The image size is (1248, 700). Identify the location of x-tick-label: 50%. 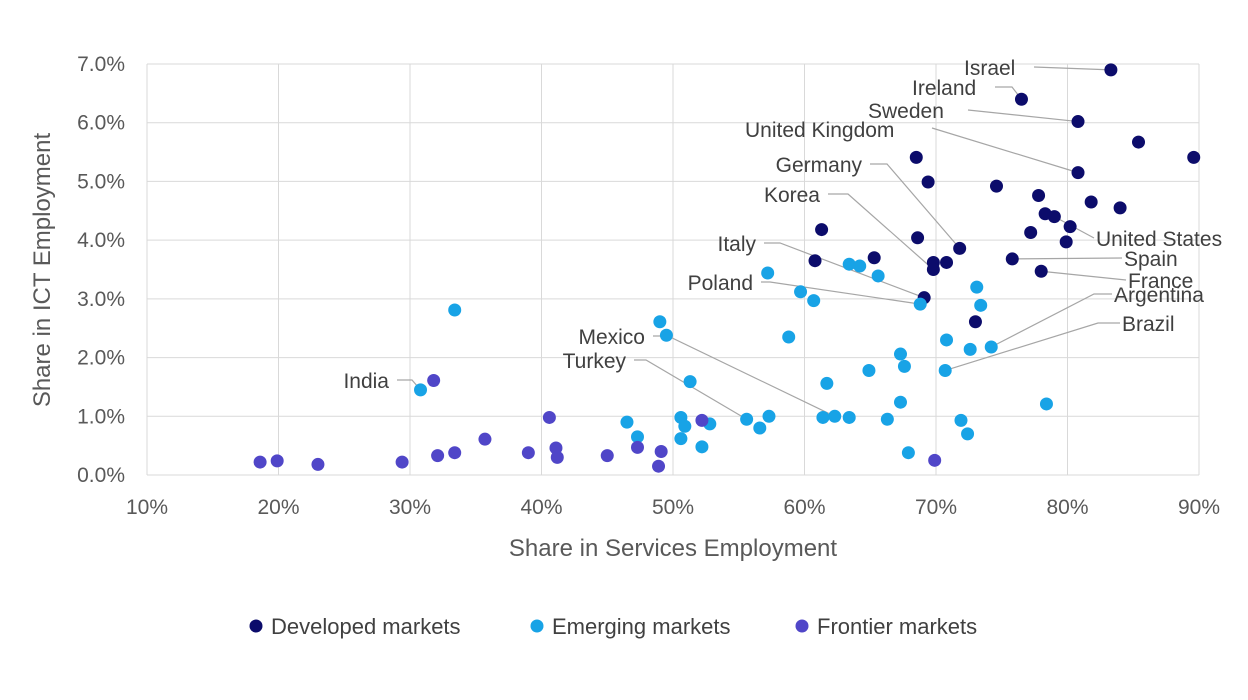
(673, 507).